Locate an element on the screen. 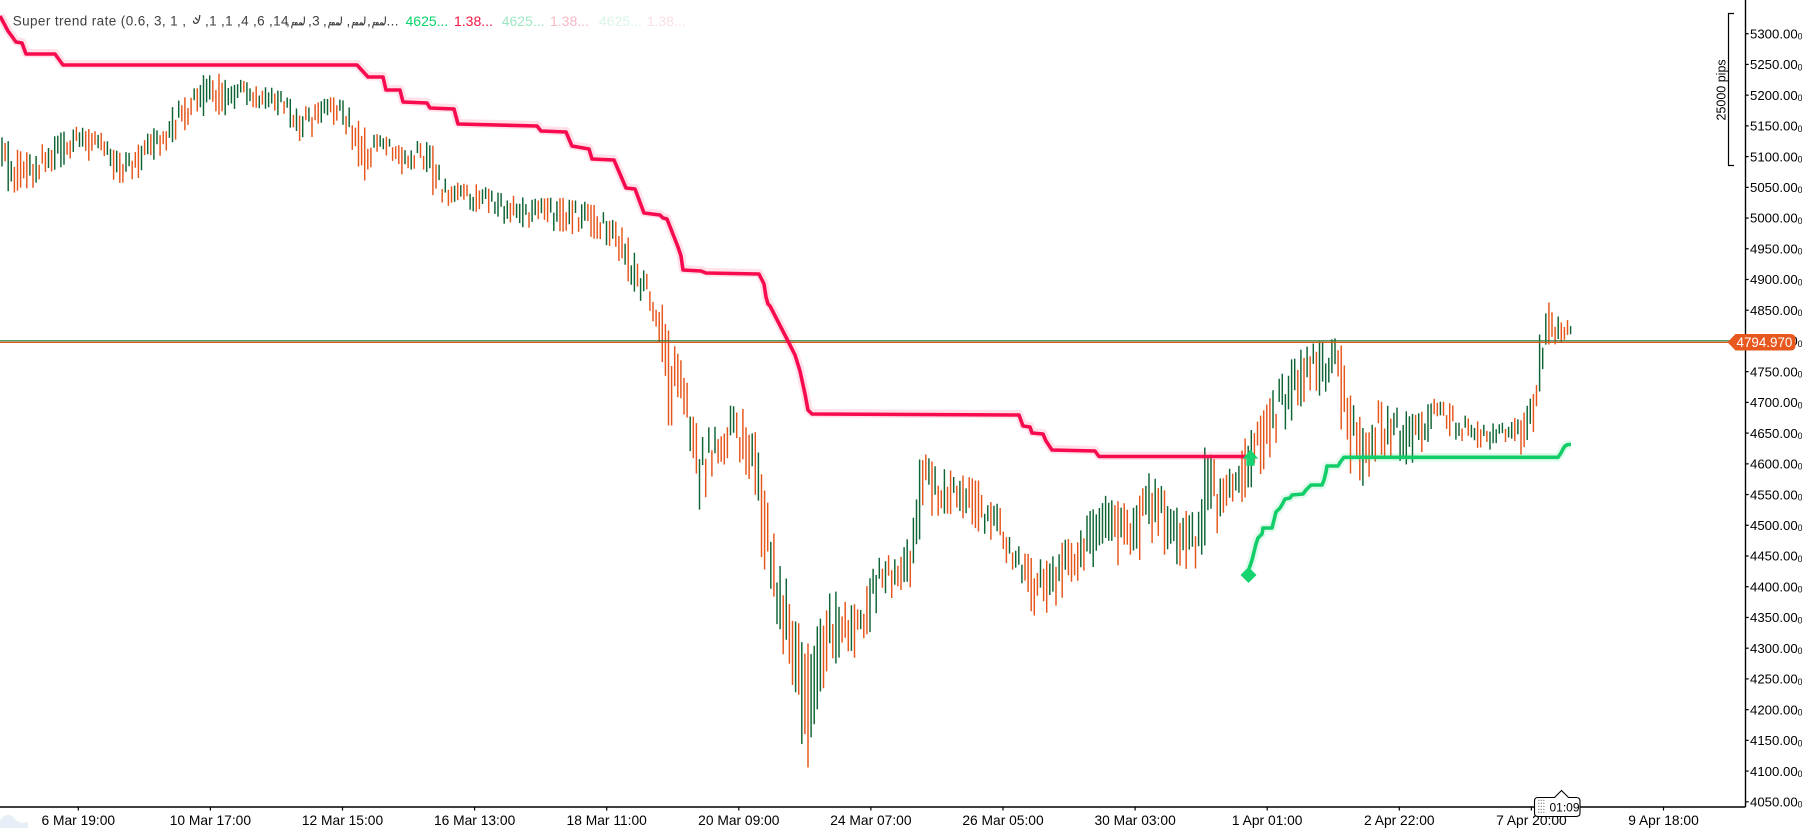 Image resolution: width=1802 pixels, height=828 pixels. svg-text: 4200.000 is located at coordinates (1776, 709).